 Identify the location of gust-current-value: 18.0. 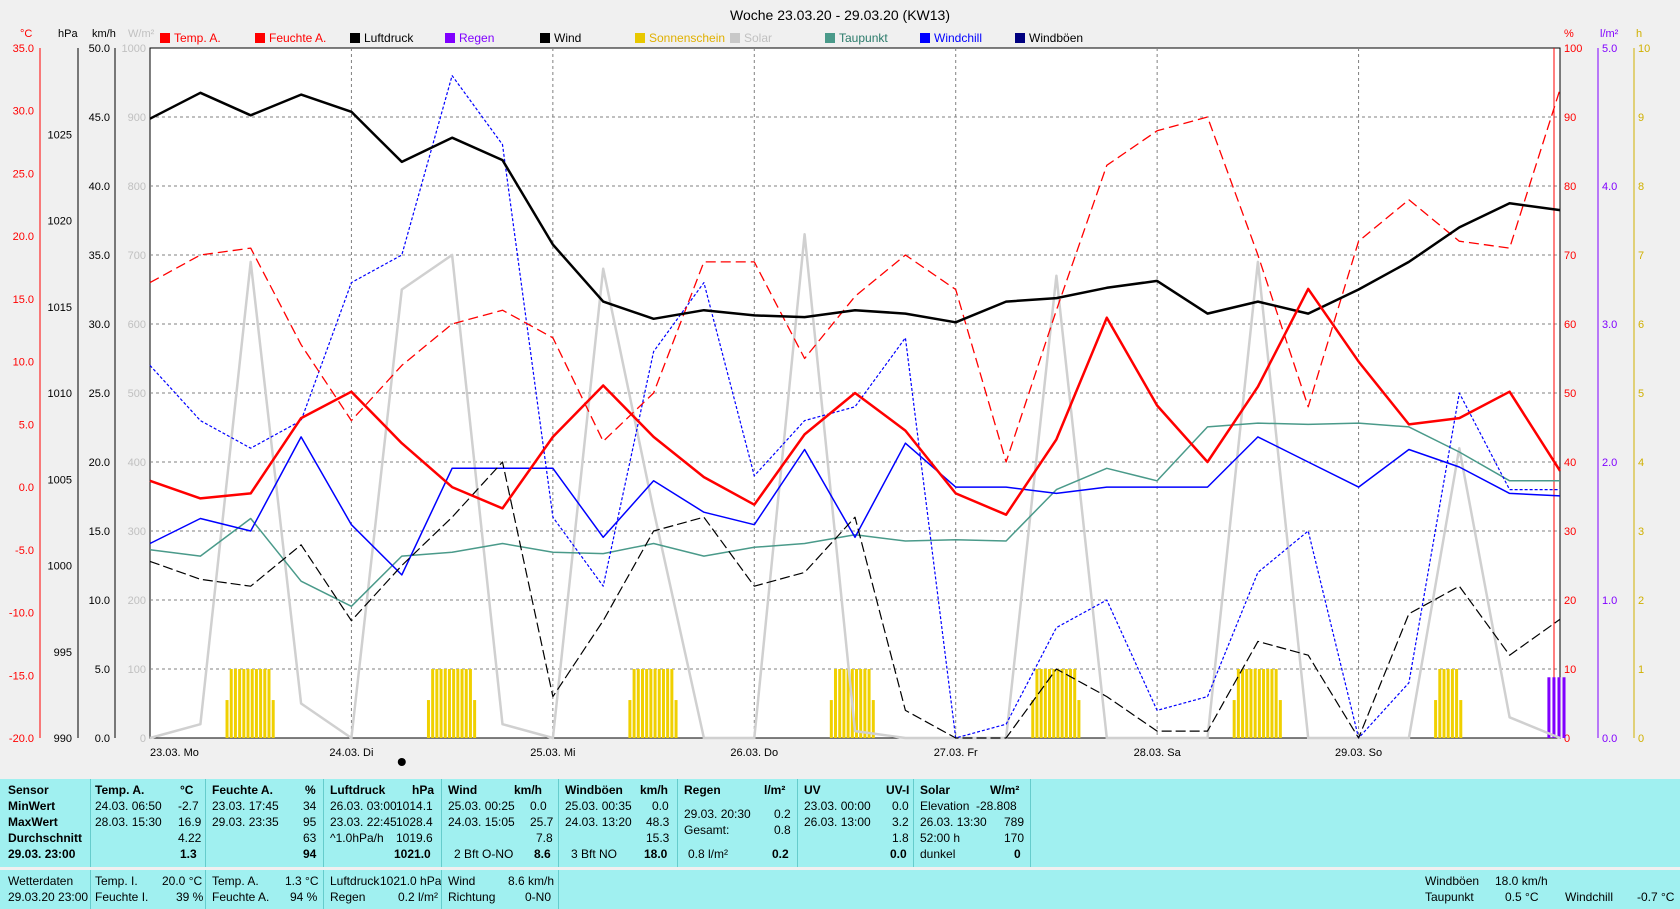
(656, 854).